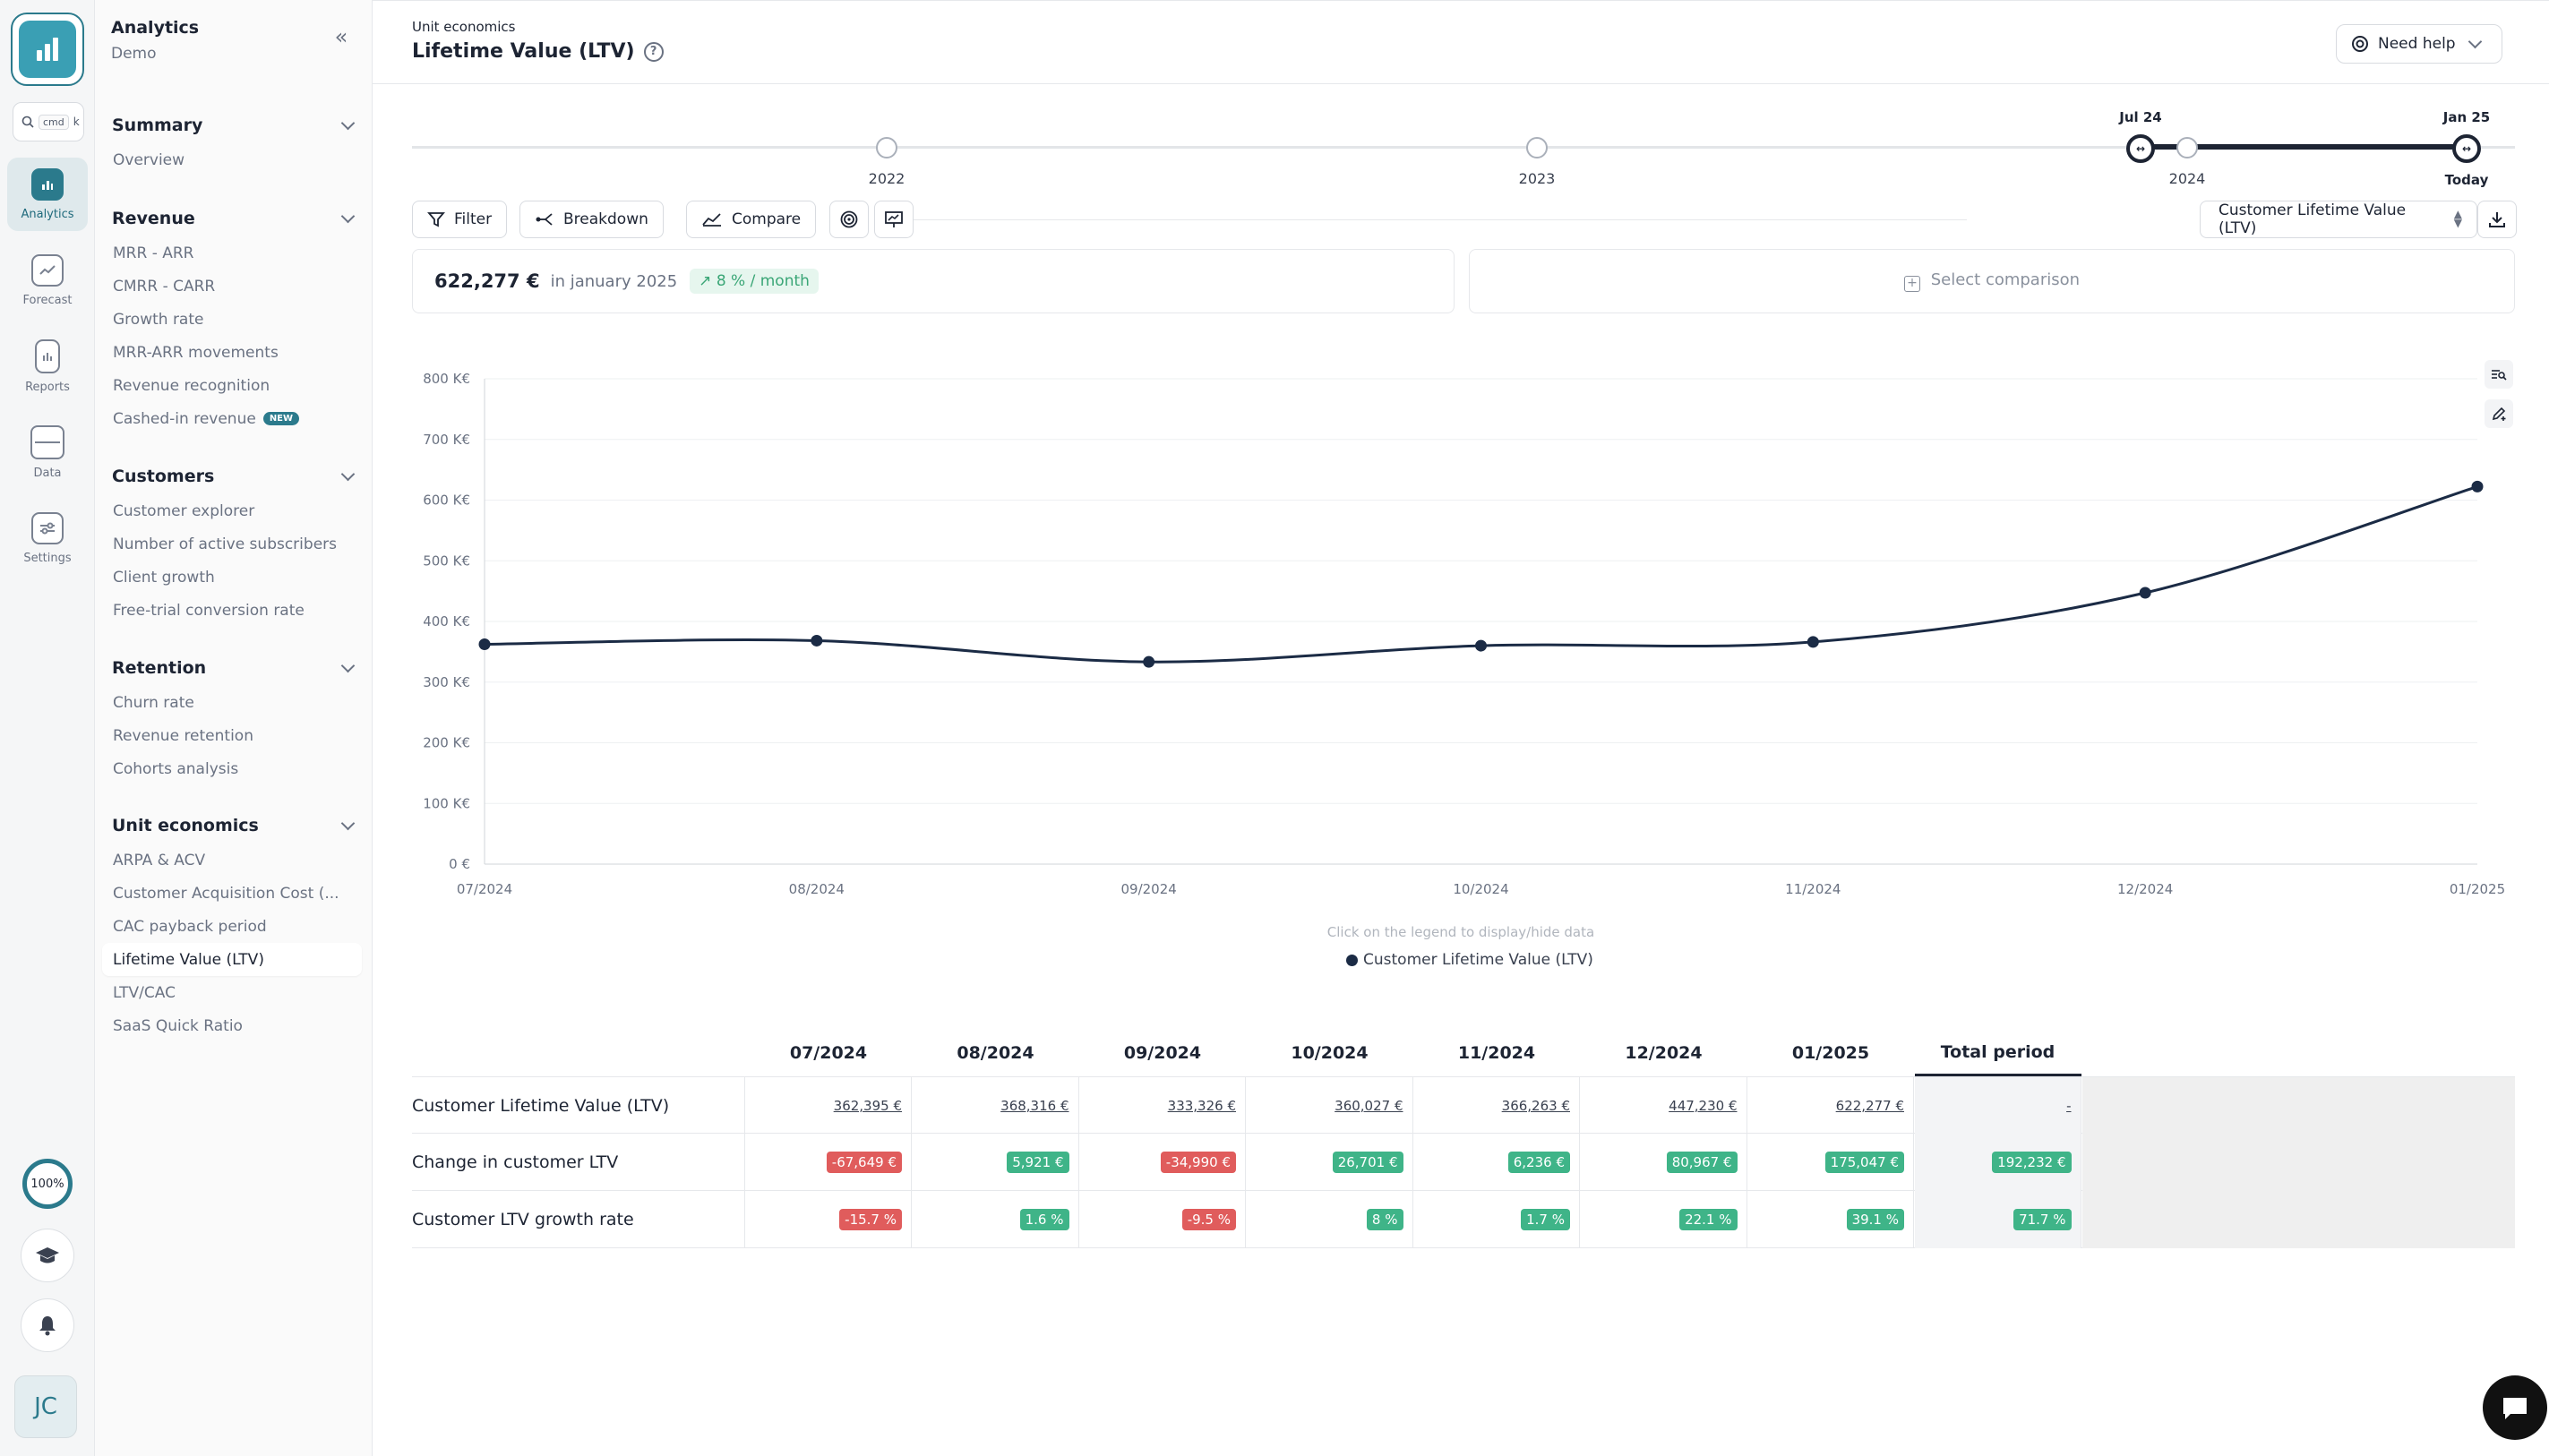 Image resolution: width=2549 pixels, height=1456 pixels. Describe the element at coordinates (209, 610) in the screenshot. I see `nav-item-free-trial-conversion: Free-trial conversion rate` at that location.